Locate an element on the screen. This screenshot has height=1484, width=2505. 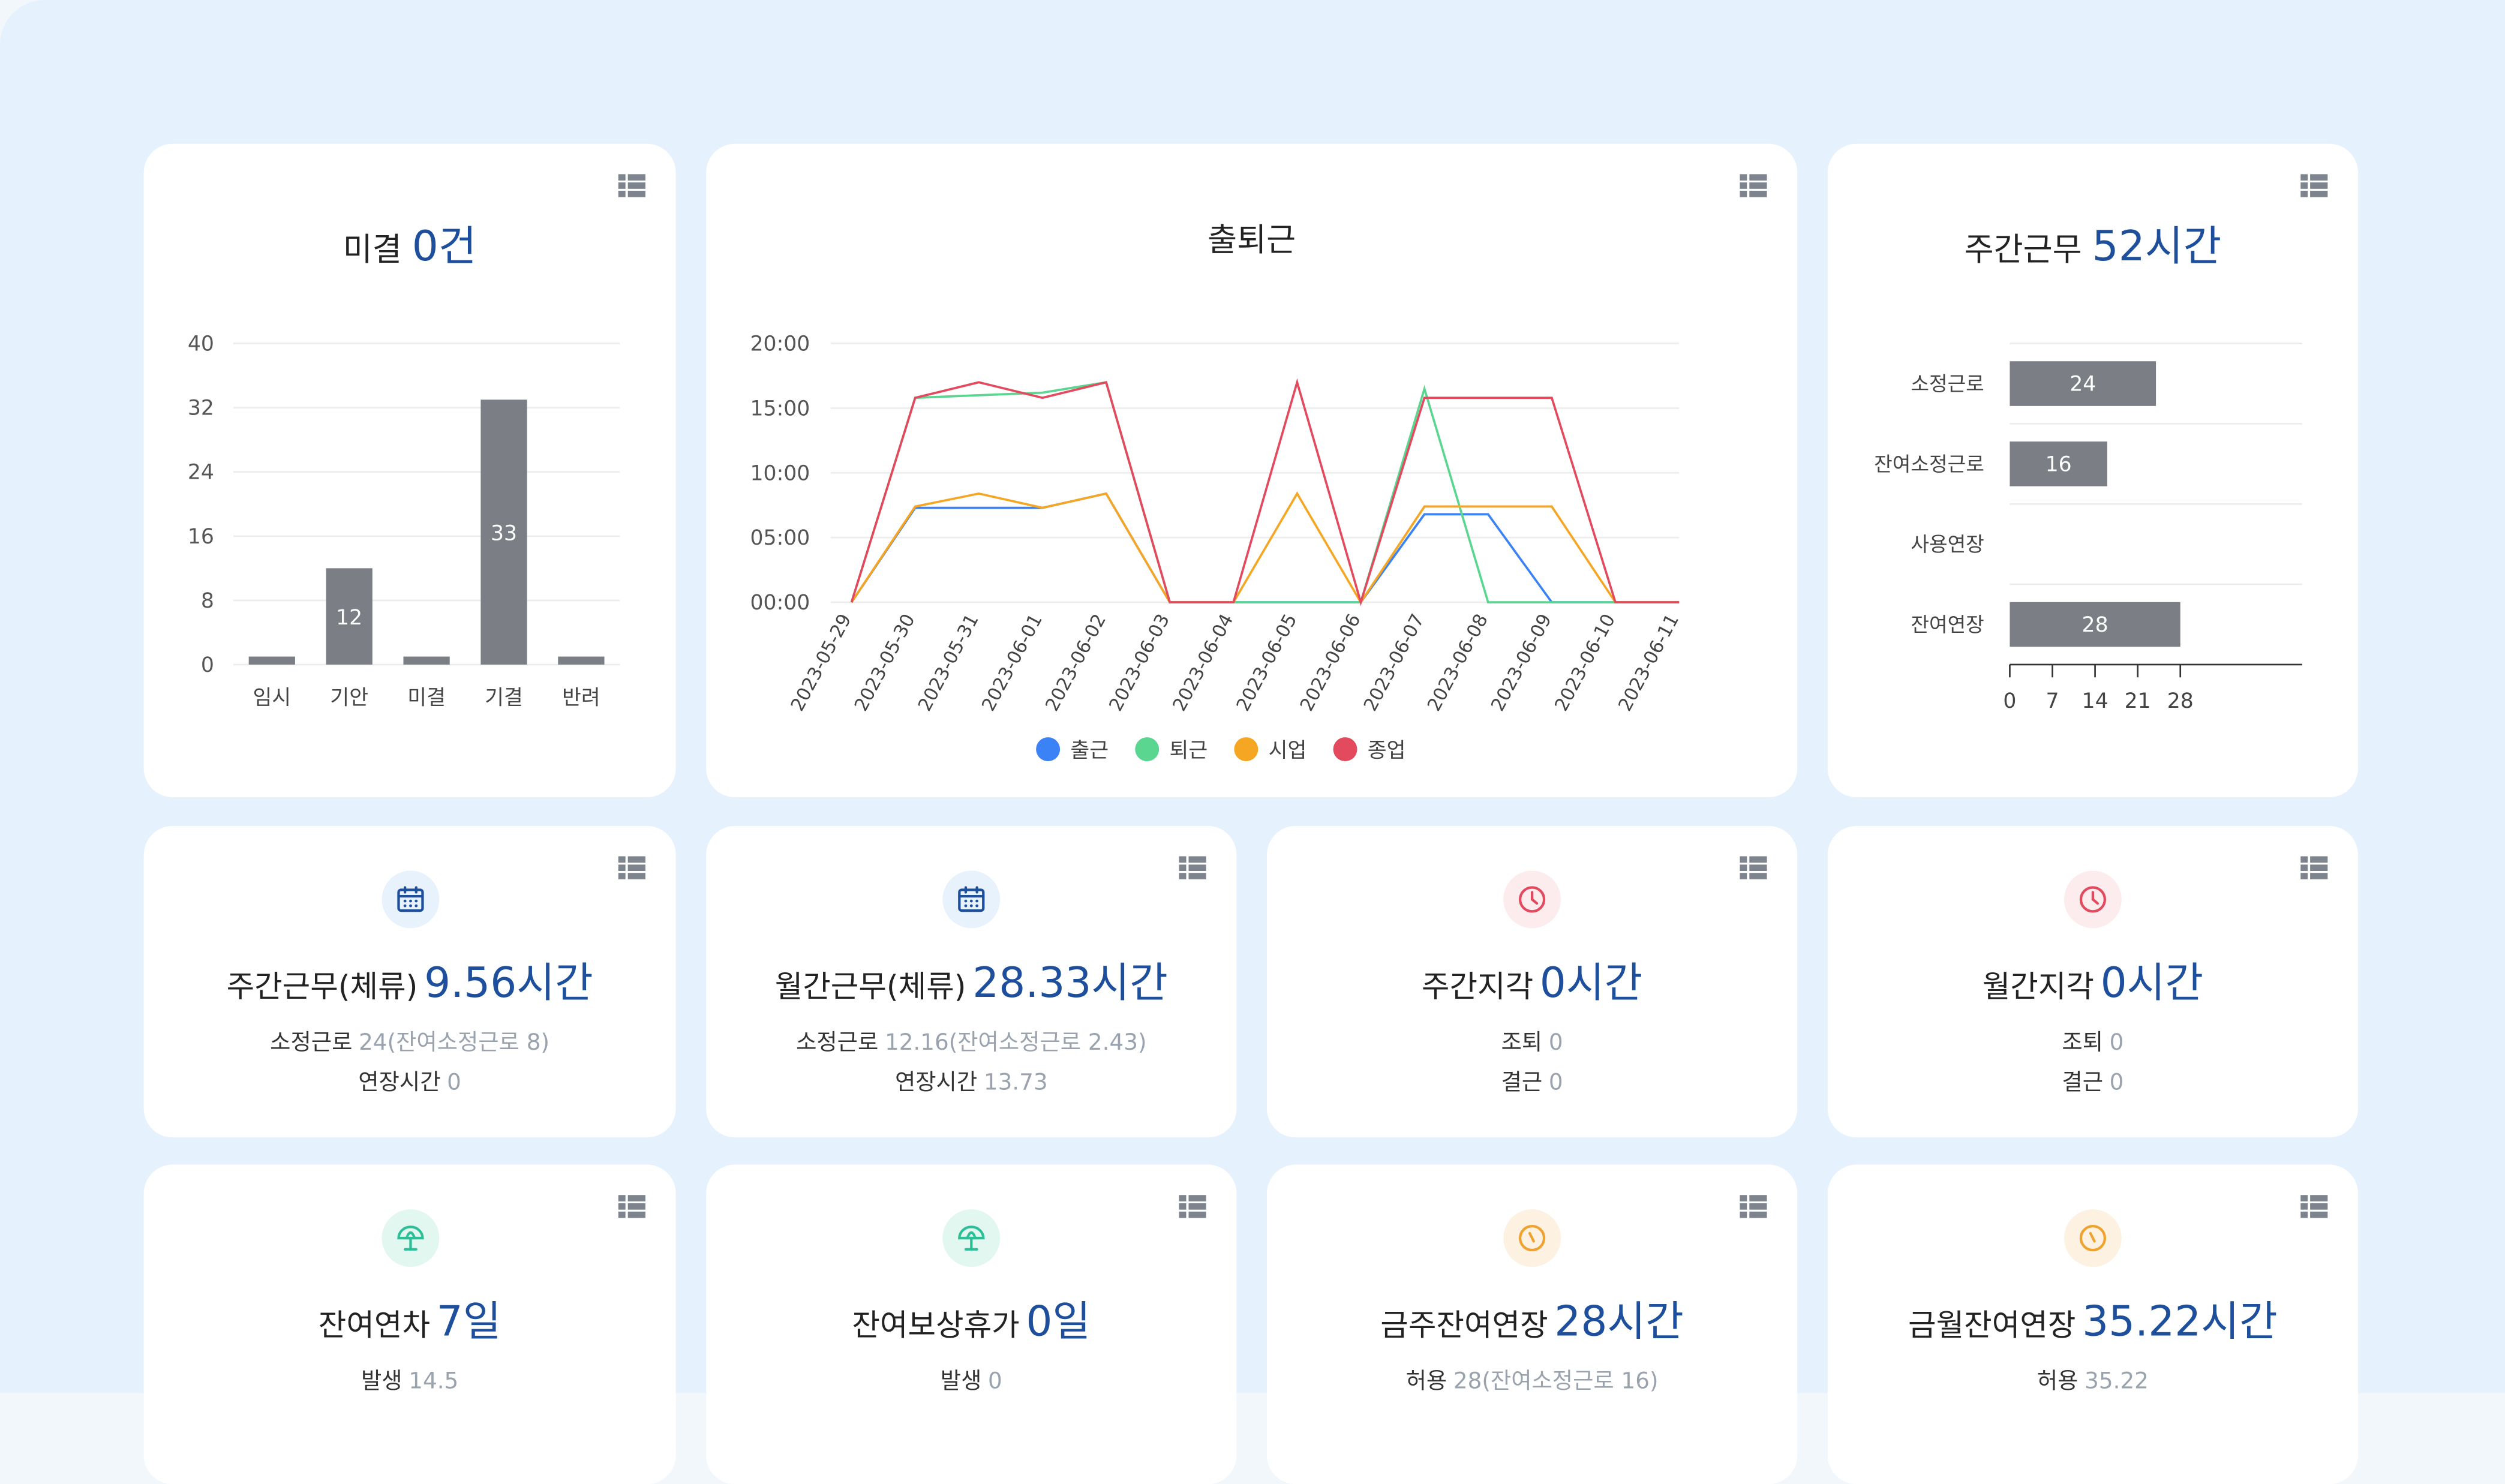
clock-face is located at coordinates (1532, 899).